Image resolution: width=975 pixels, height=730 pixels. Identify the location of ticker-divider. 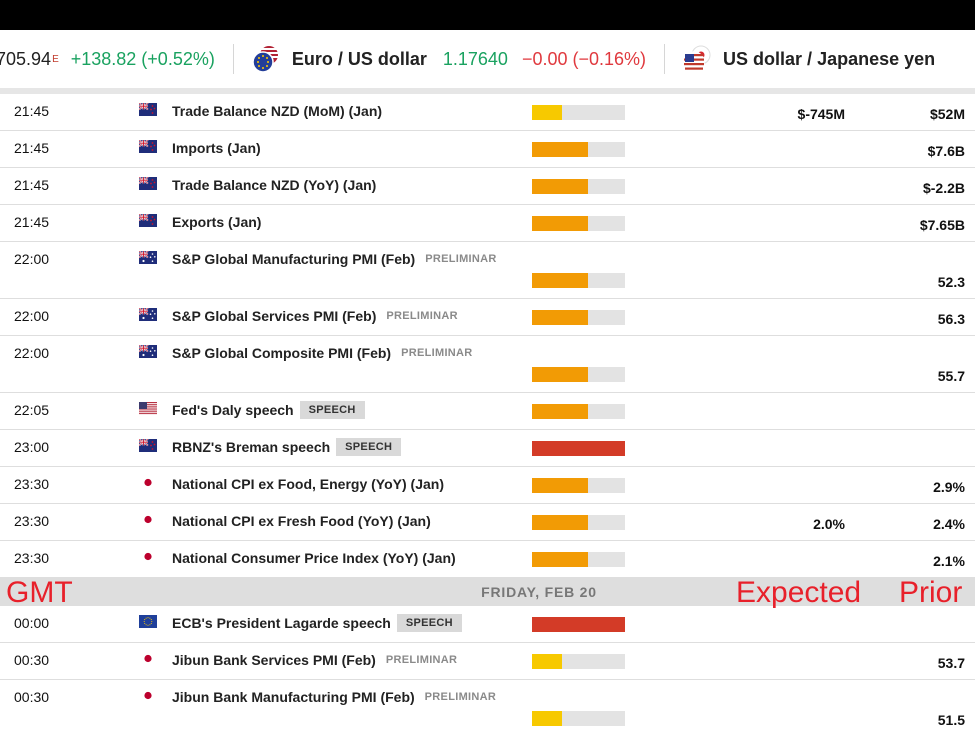
(665, 59).